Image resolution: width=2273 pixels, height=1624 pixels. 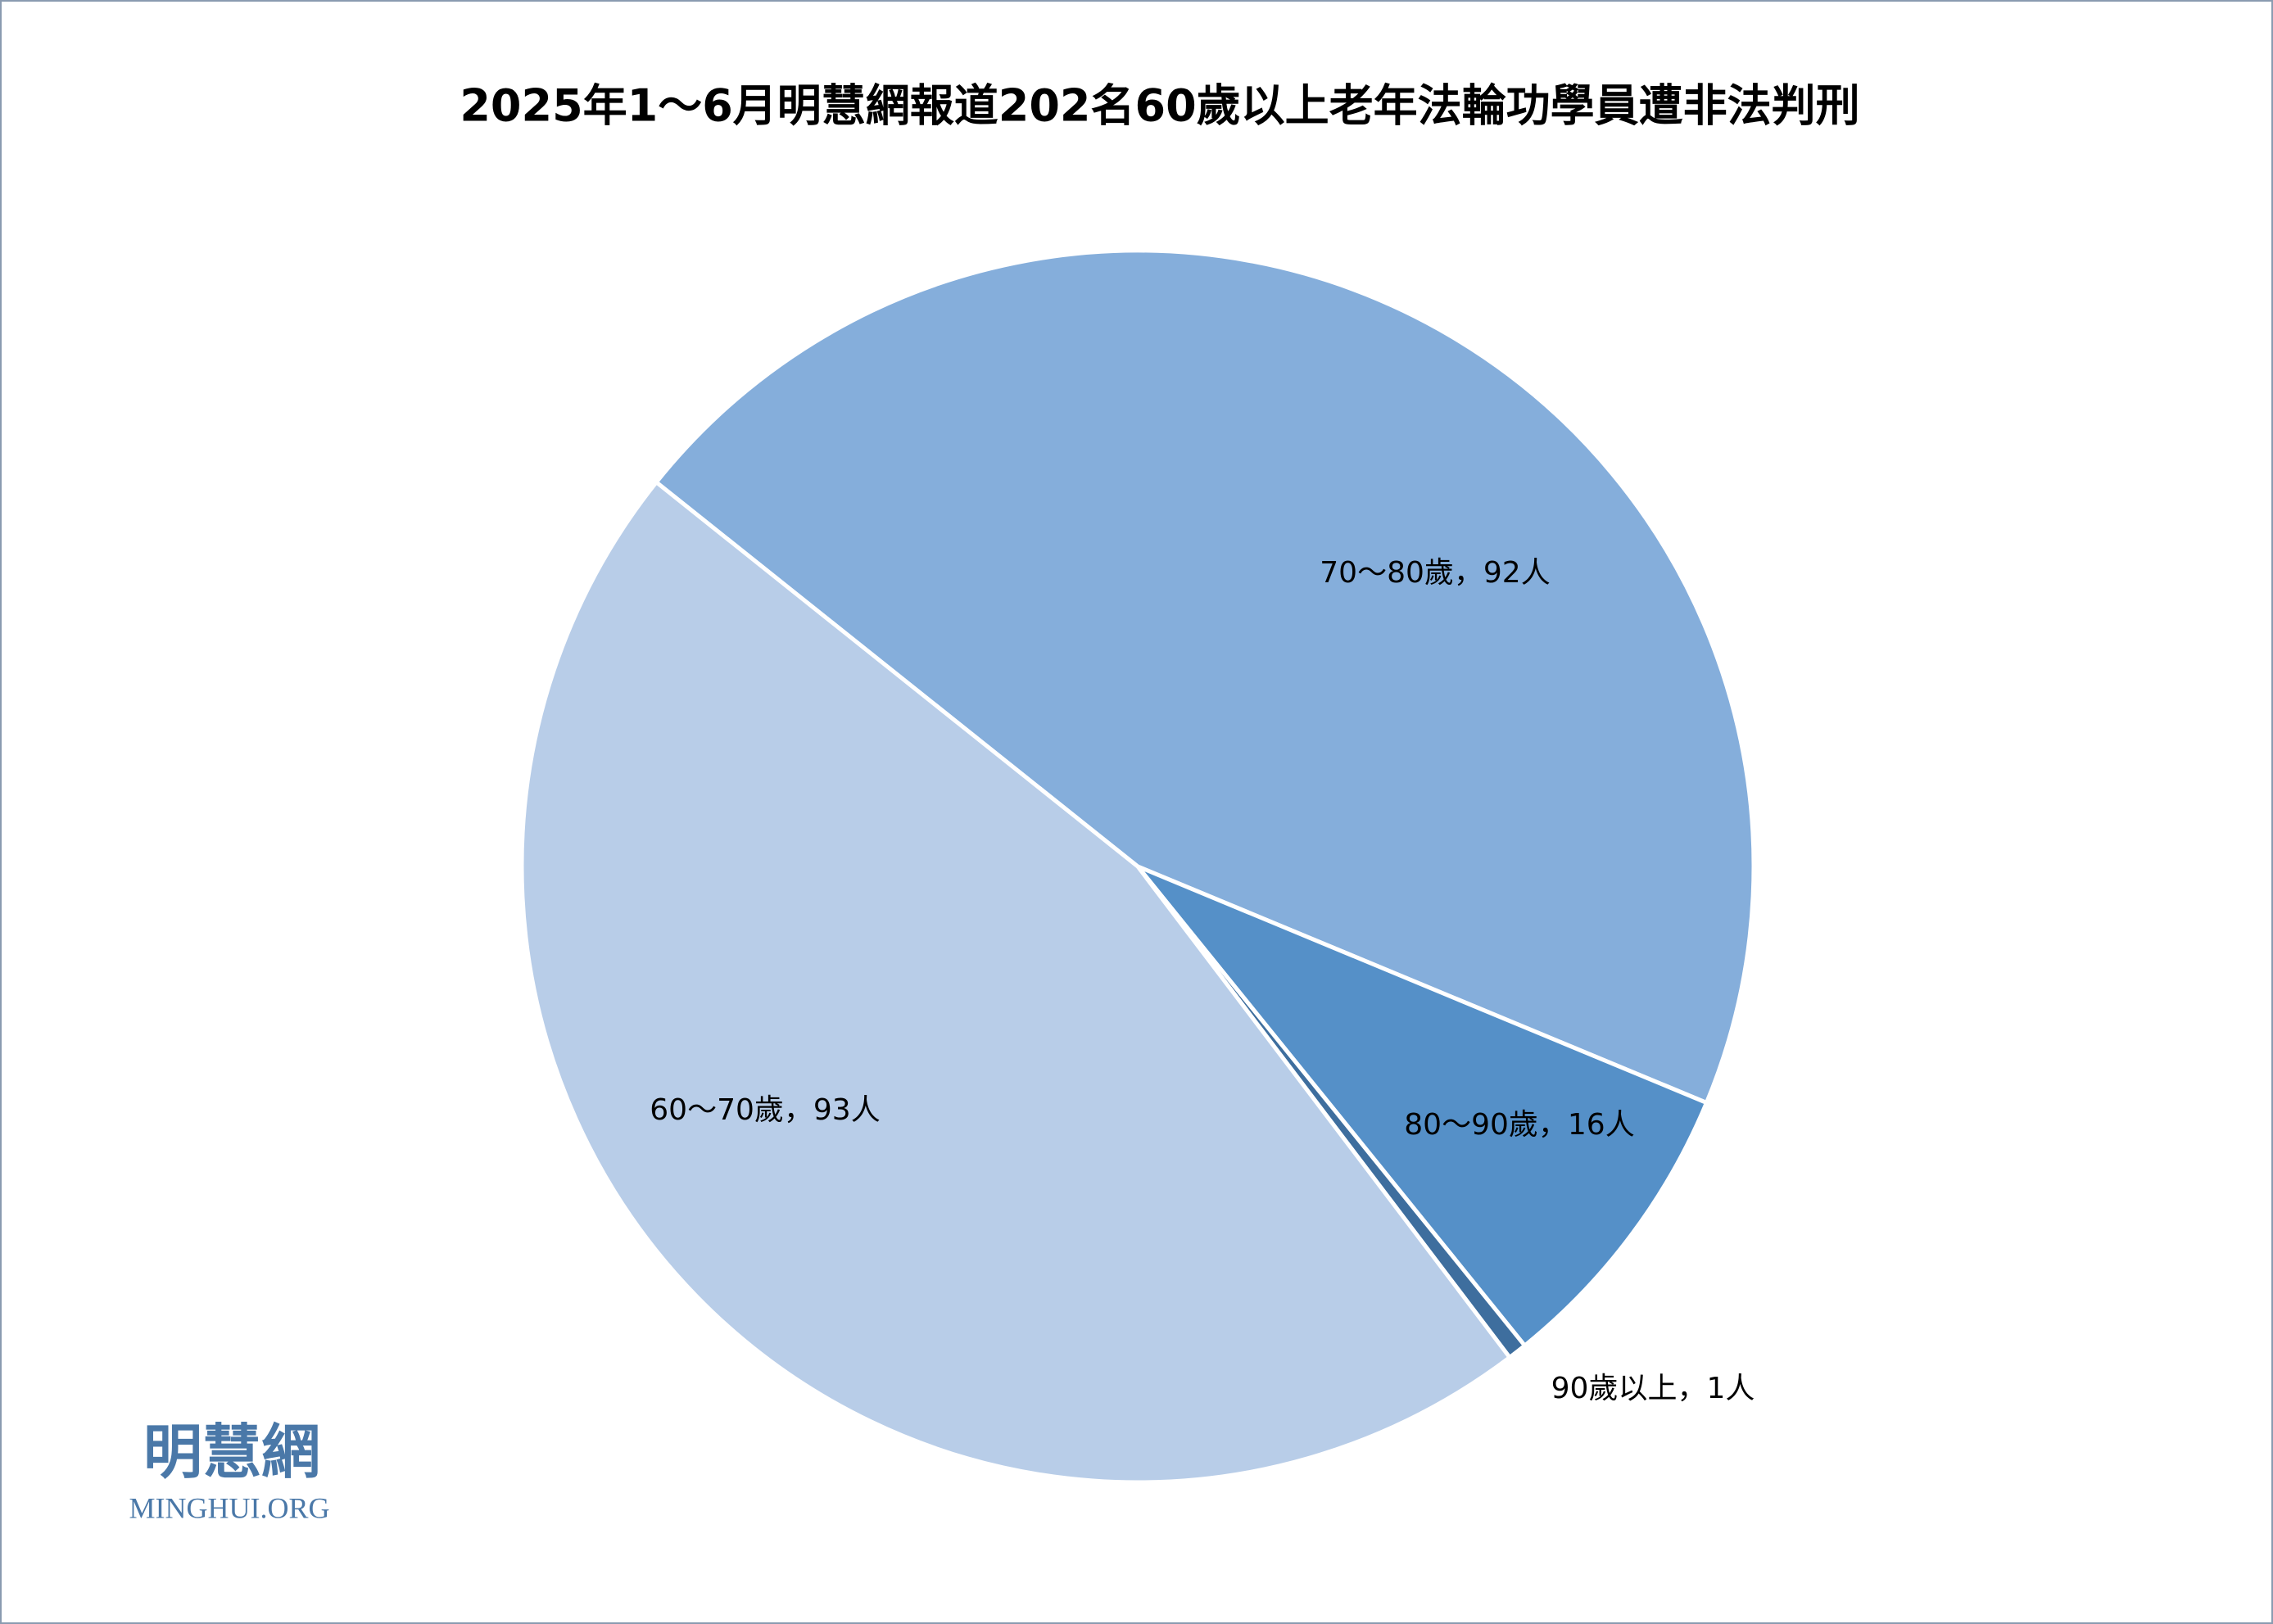 What do you see at coordinates (1519, 1125) in the screenshot?
I see `data-label: 80～90歲，16人` at bounding box center [1519, 1125].